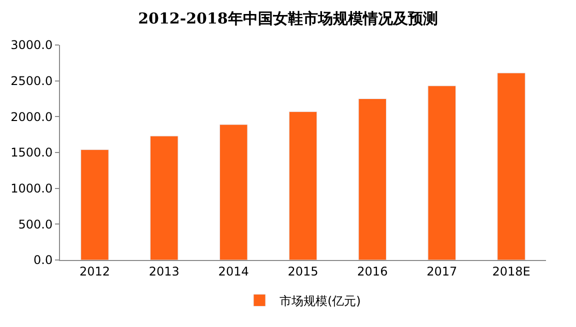  I want to click on x-tick-label: 2014, so click(233, 271).